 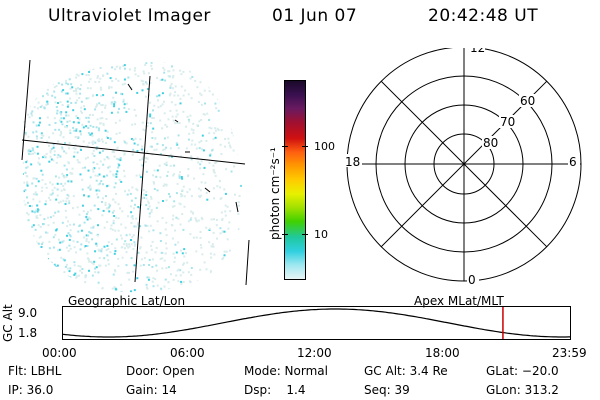 What do you see at coordinates (472, 280) in the screenshot?
I see `mlt-label-0: 0` at bounding box center [472, 280].